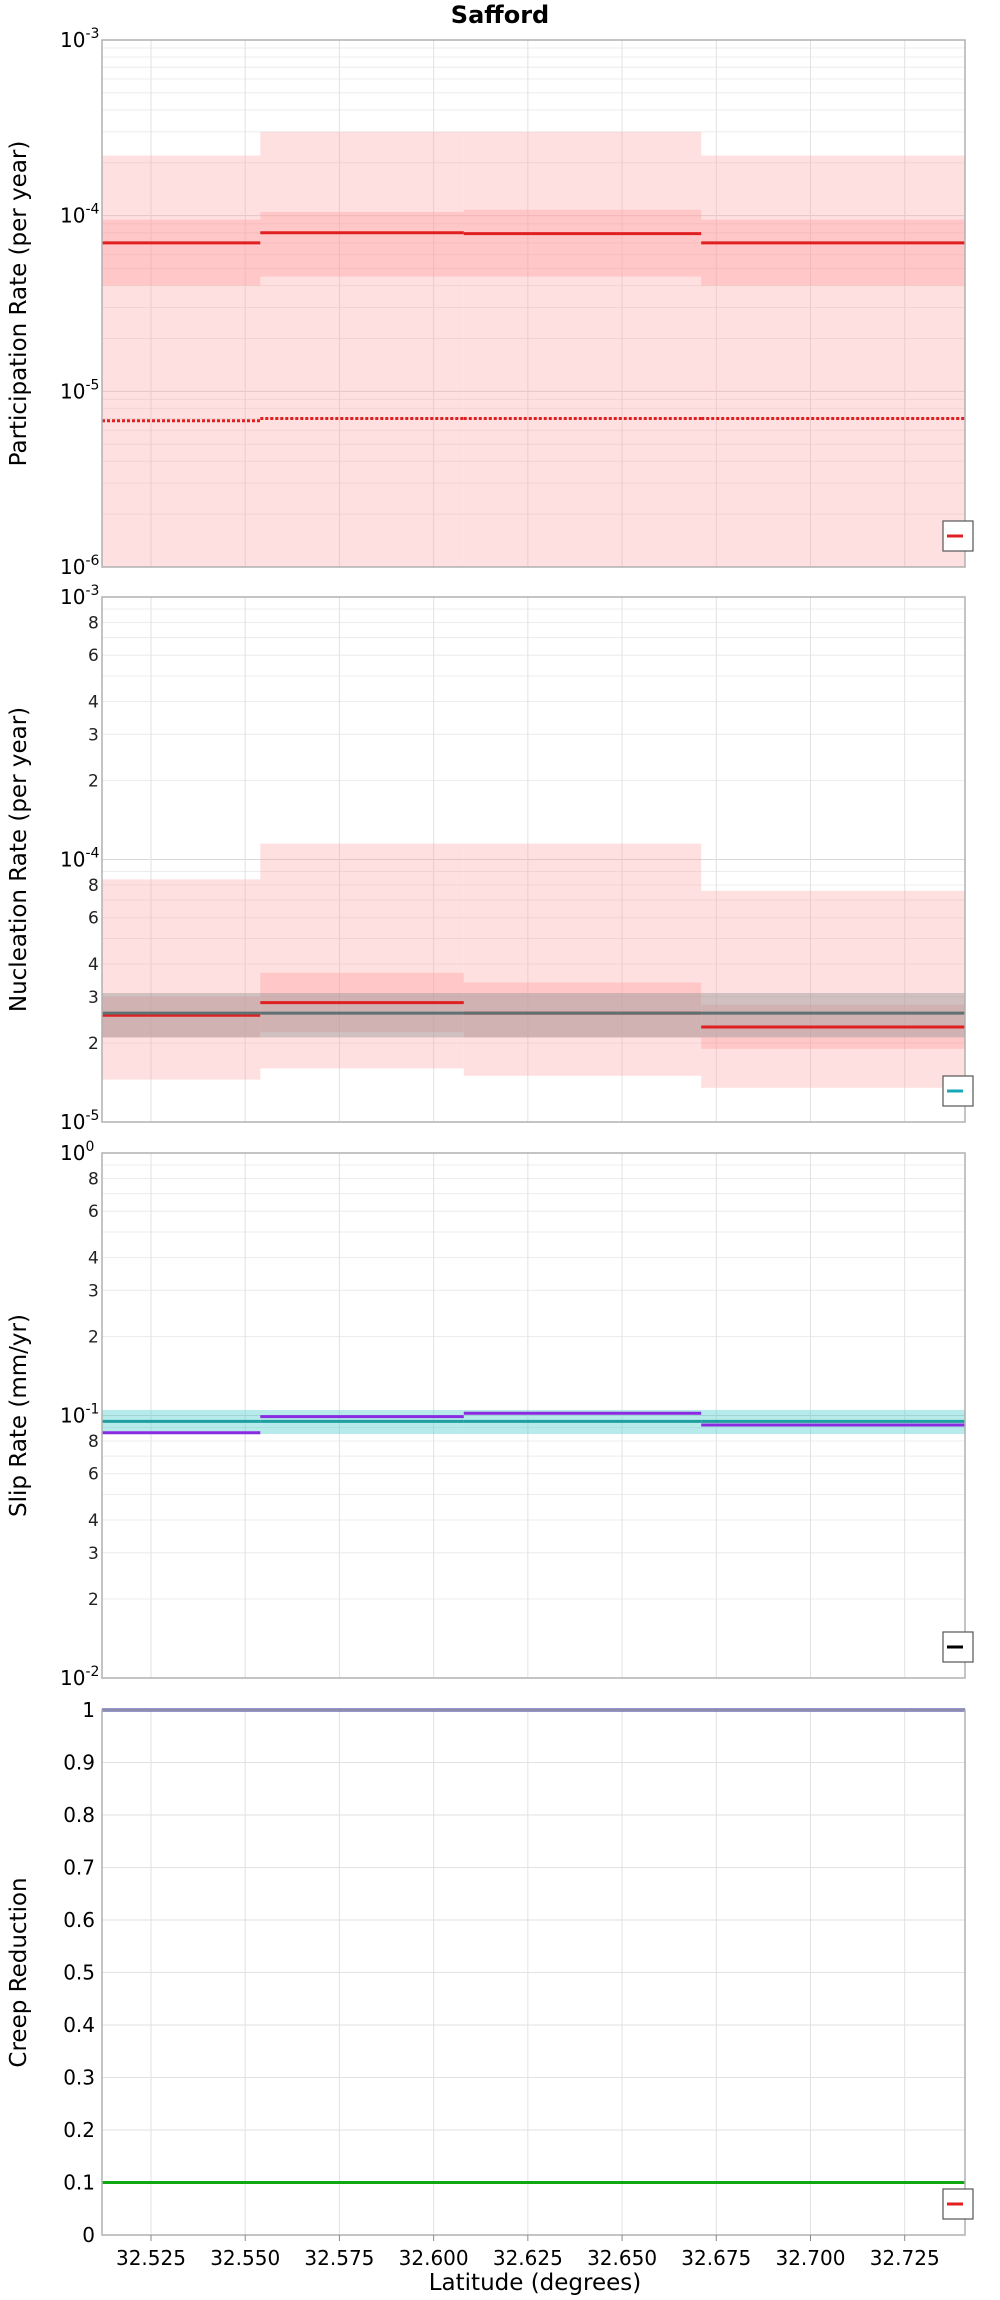 The height and width of the screenshot is (2300, 1000). What do you see at coordinates (151, 2258) in the screenshot?
I see `x-tick-label: 32.525` at bounding box center [151, 2258].